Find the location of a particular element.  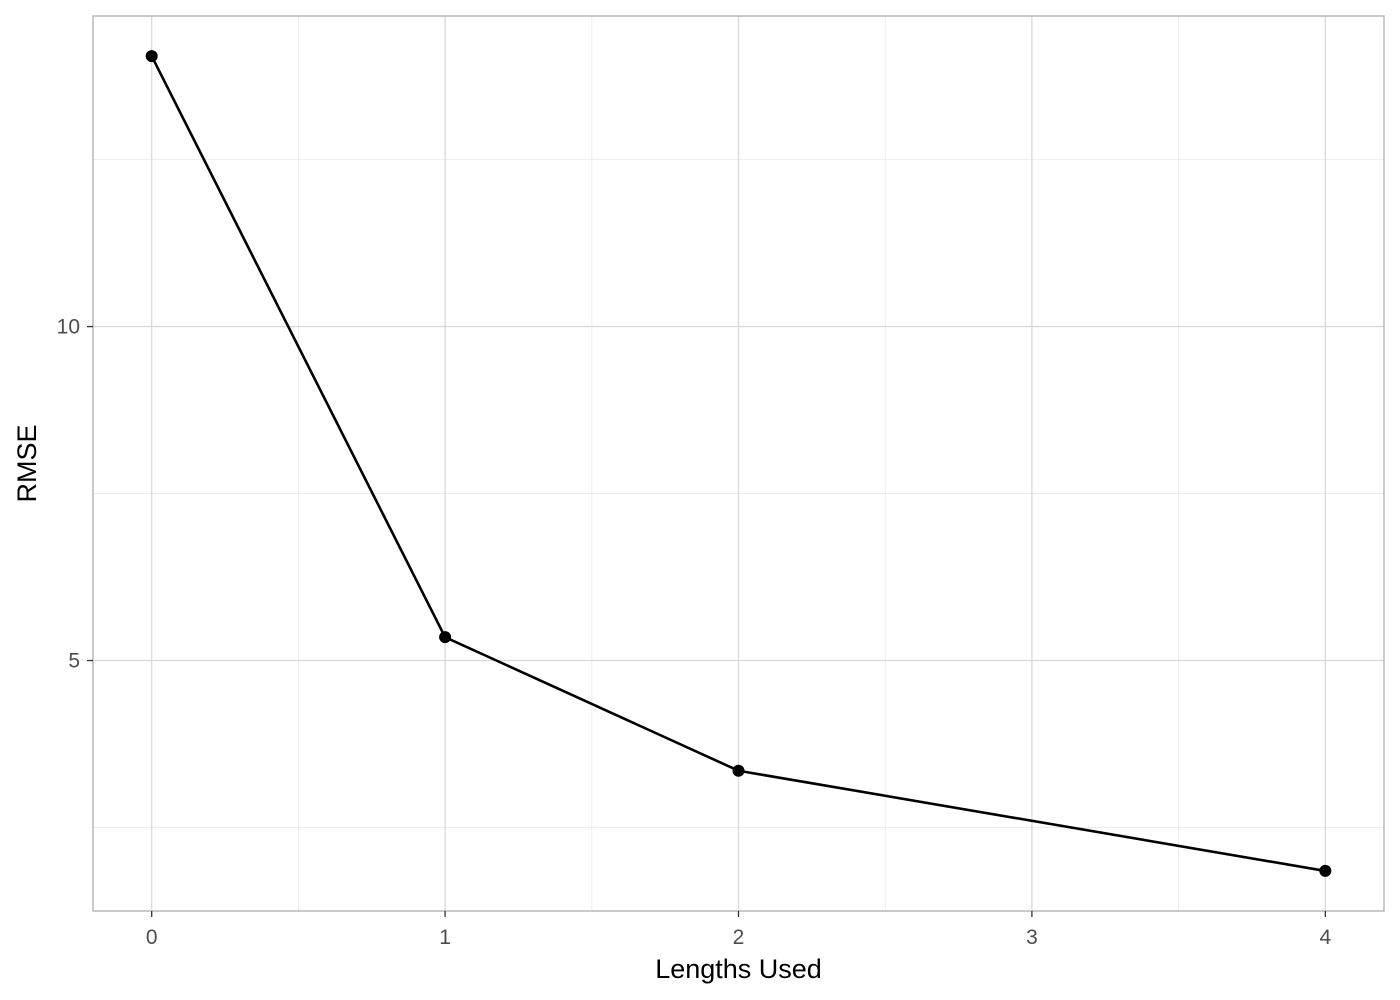

x-tick-label: 3 is located at coordinates (1032, 937).